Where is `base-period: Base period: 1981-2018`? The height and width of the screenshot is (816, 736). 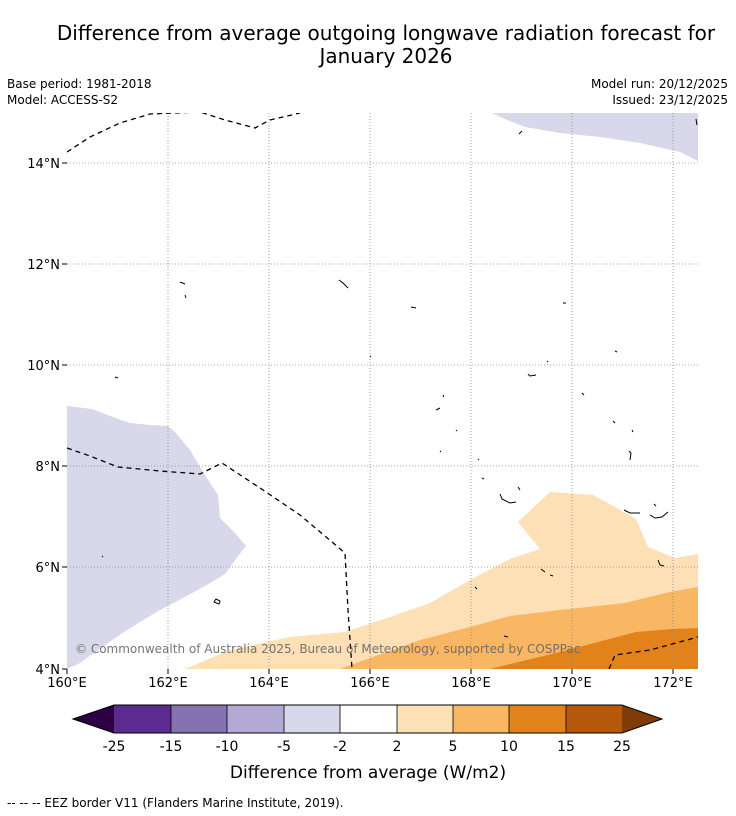
base-period: Base period: 1981-2018 is located at coordinates (79, 84).